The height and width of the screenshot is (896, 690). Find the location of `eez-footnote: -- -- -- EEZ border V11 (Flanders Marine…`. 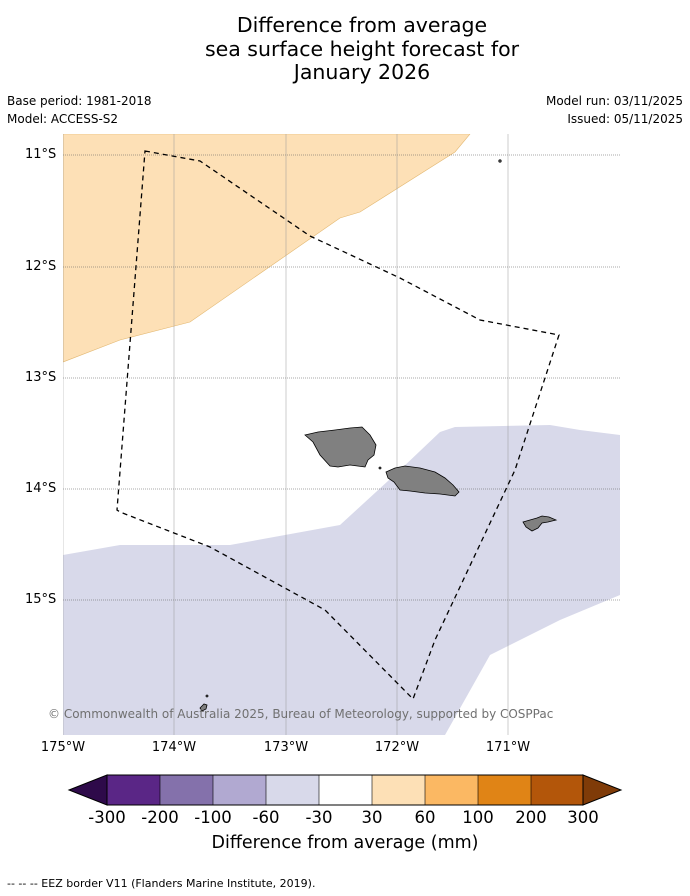

eez-footnote: -- -- -- EEZ border V11 (Flanders Marine… is located at coordinates (161, 883).